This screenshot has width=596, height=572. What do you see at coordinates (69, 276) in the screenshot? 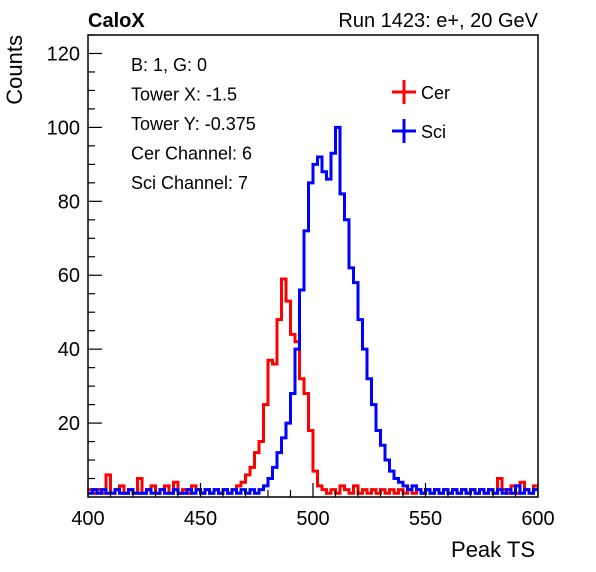
I see `y-tick-label: 60` at bounding box center [69, 276].